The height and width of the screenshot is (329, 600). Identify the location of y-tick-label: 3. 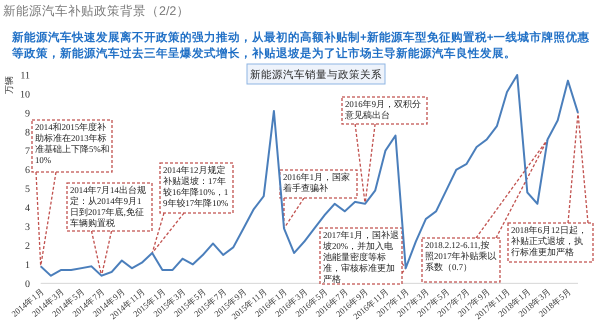
(27, 227).